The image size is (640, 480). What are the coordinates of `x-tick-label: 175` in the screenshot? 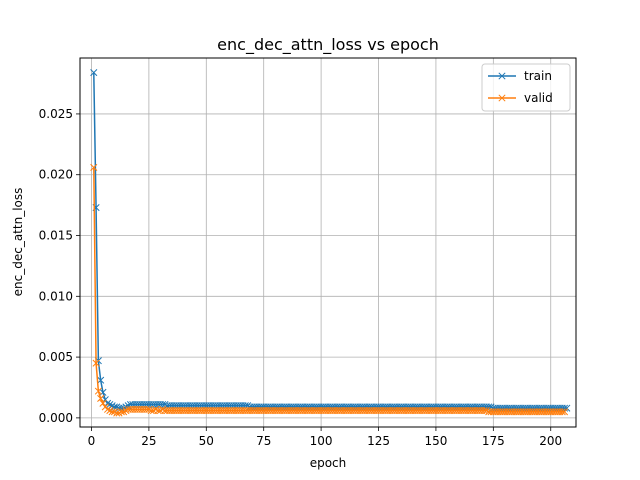 It's located at (493, 441).